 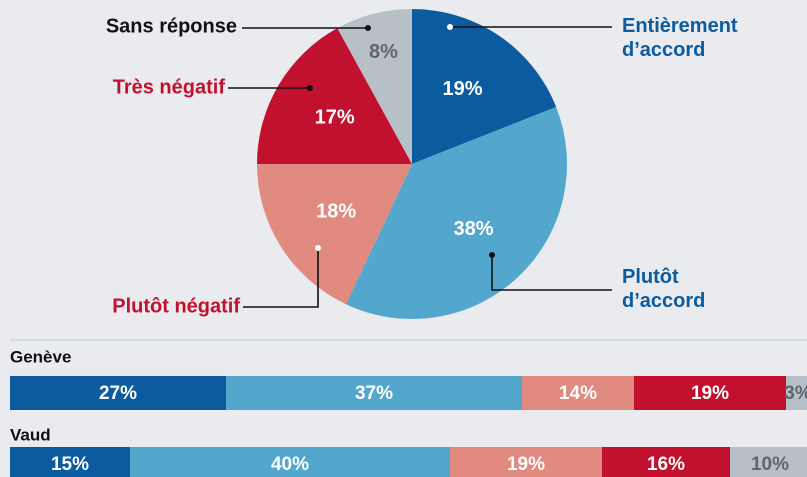 I want to click on bar-label: 40%, so click(x=290, y=464).